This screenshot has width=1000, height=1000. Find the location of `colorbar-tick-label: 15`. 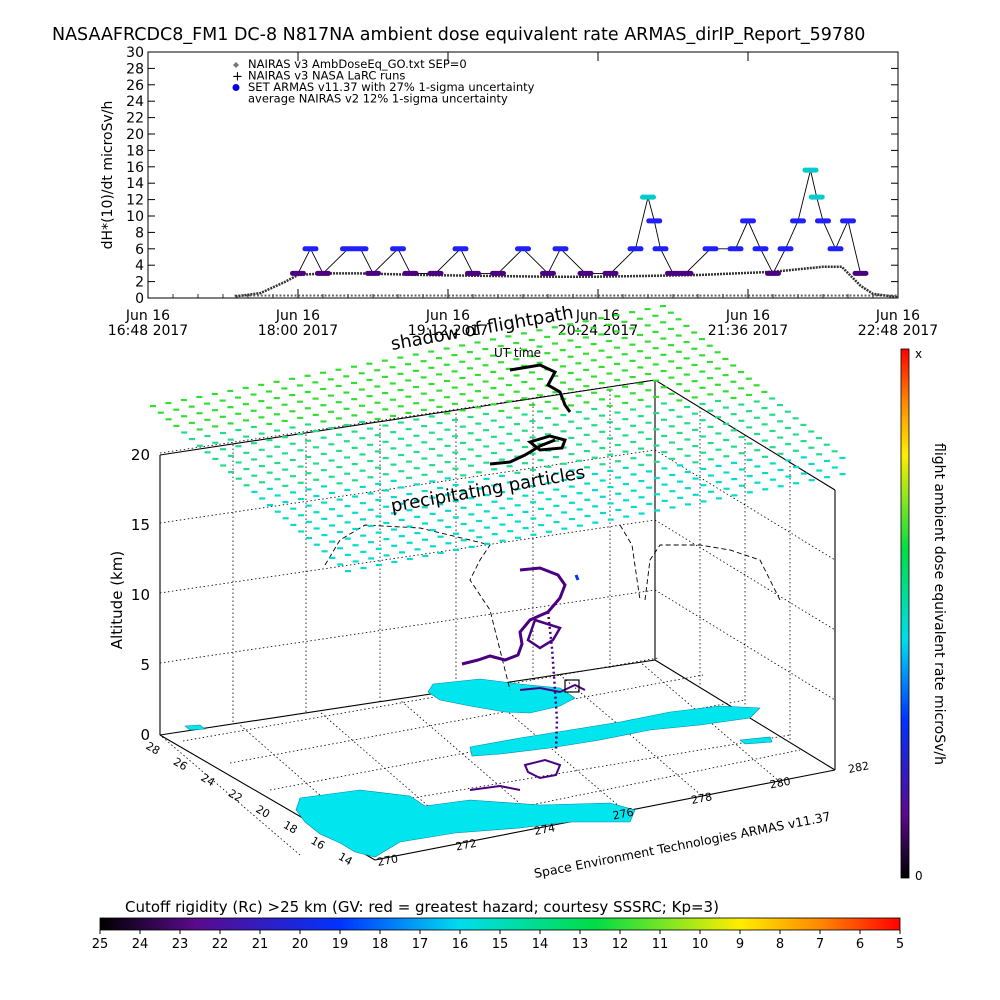

colorbar-tick-label: 15 is located at coordinates (500, 944).